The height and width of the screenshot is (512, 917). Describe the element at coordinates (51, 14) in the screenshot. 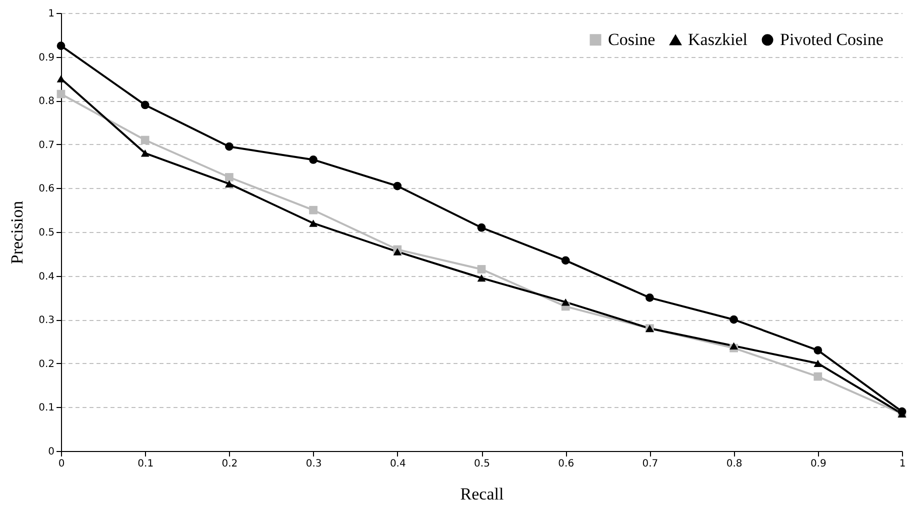

I see `y-tick-label: 1` at that location.